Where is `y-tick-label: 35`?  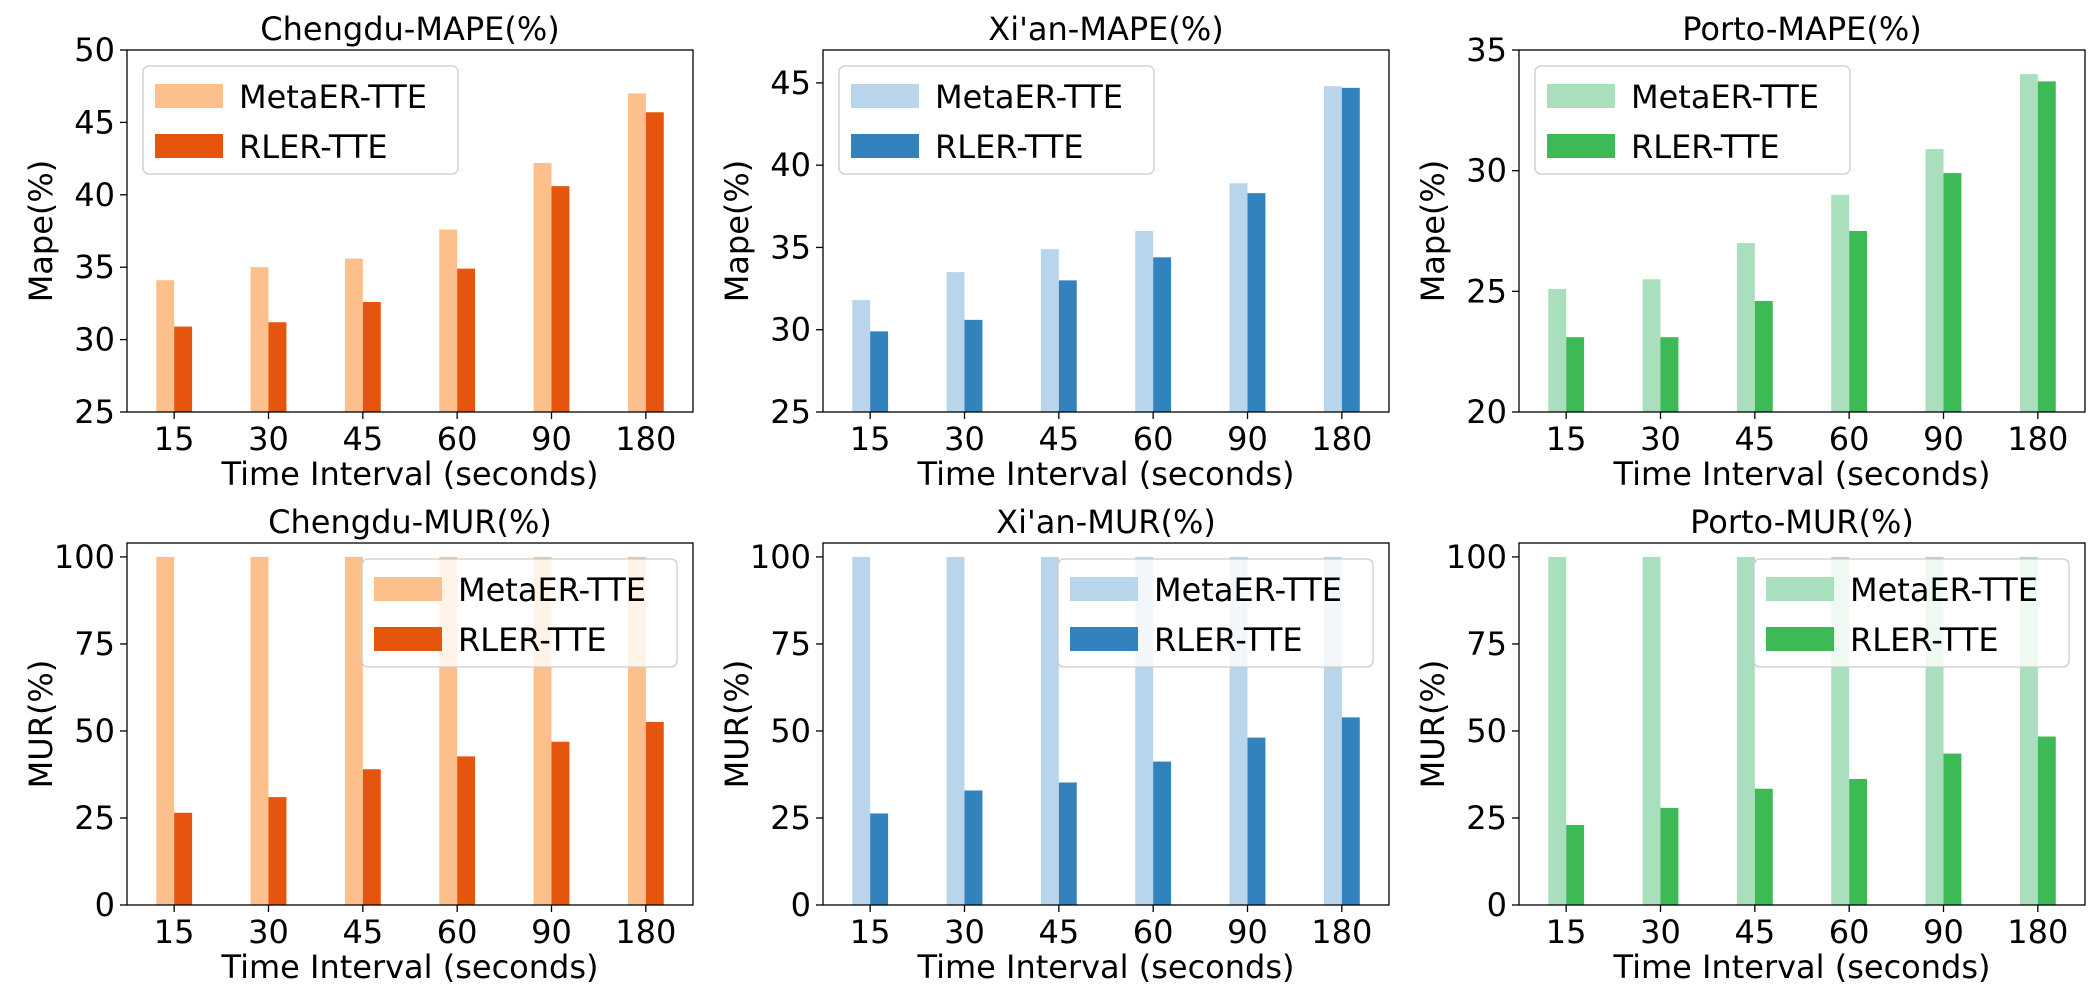
y-tick-label: 35 is located at coordinates (94, 267).